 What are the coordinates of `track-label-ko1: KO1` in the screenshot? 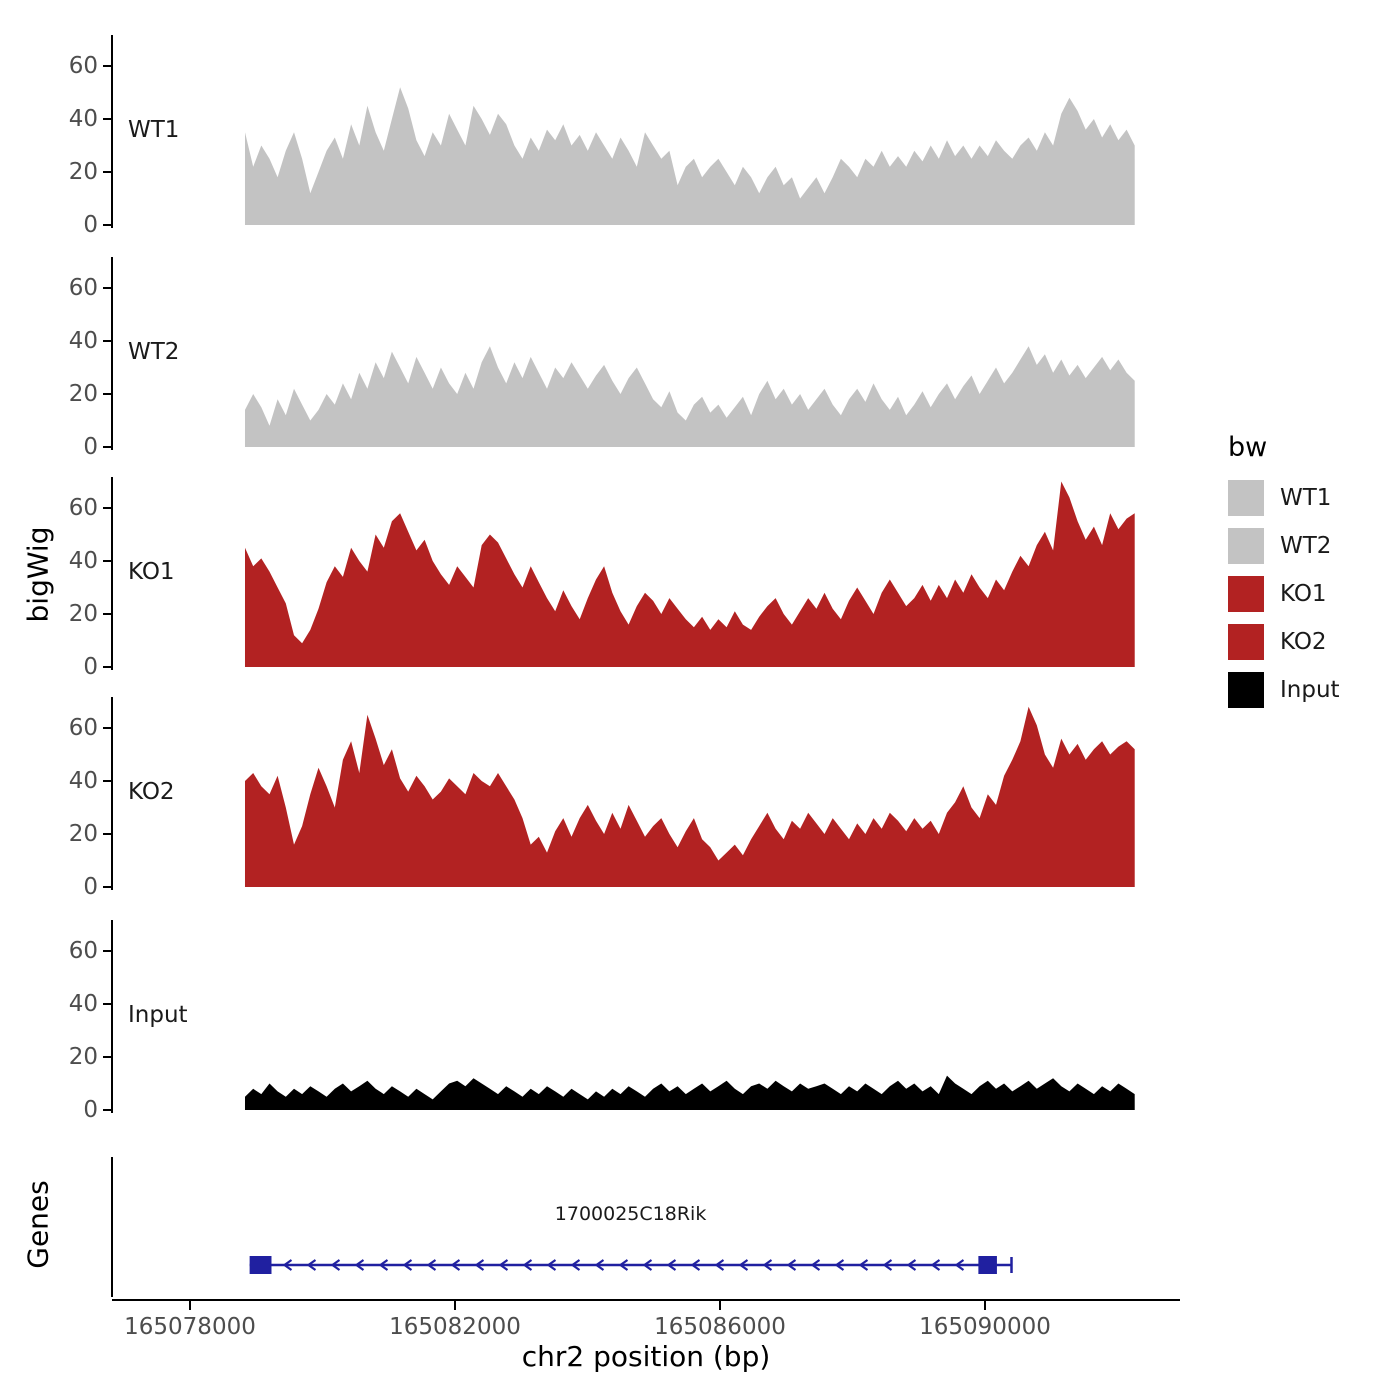 It's located at (151, 572).